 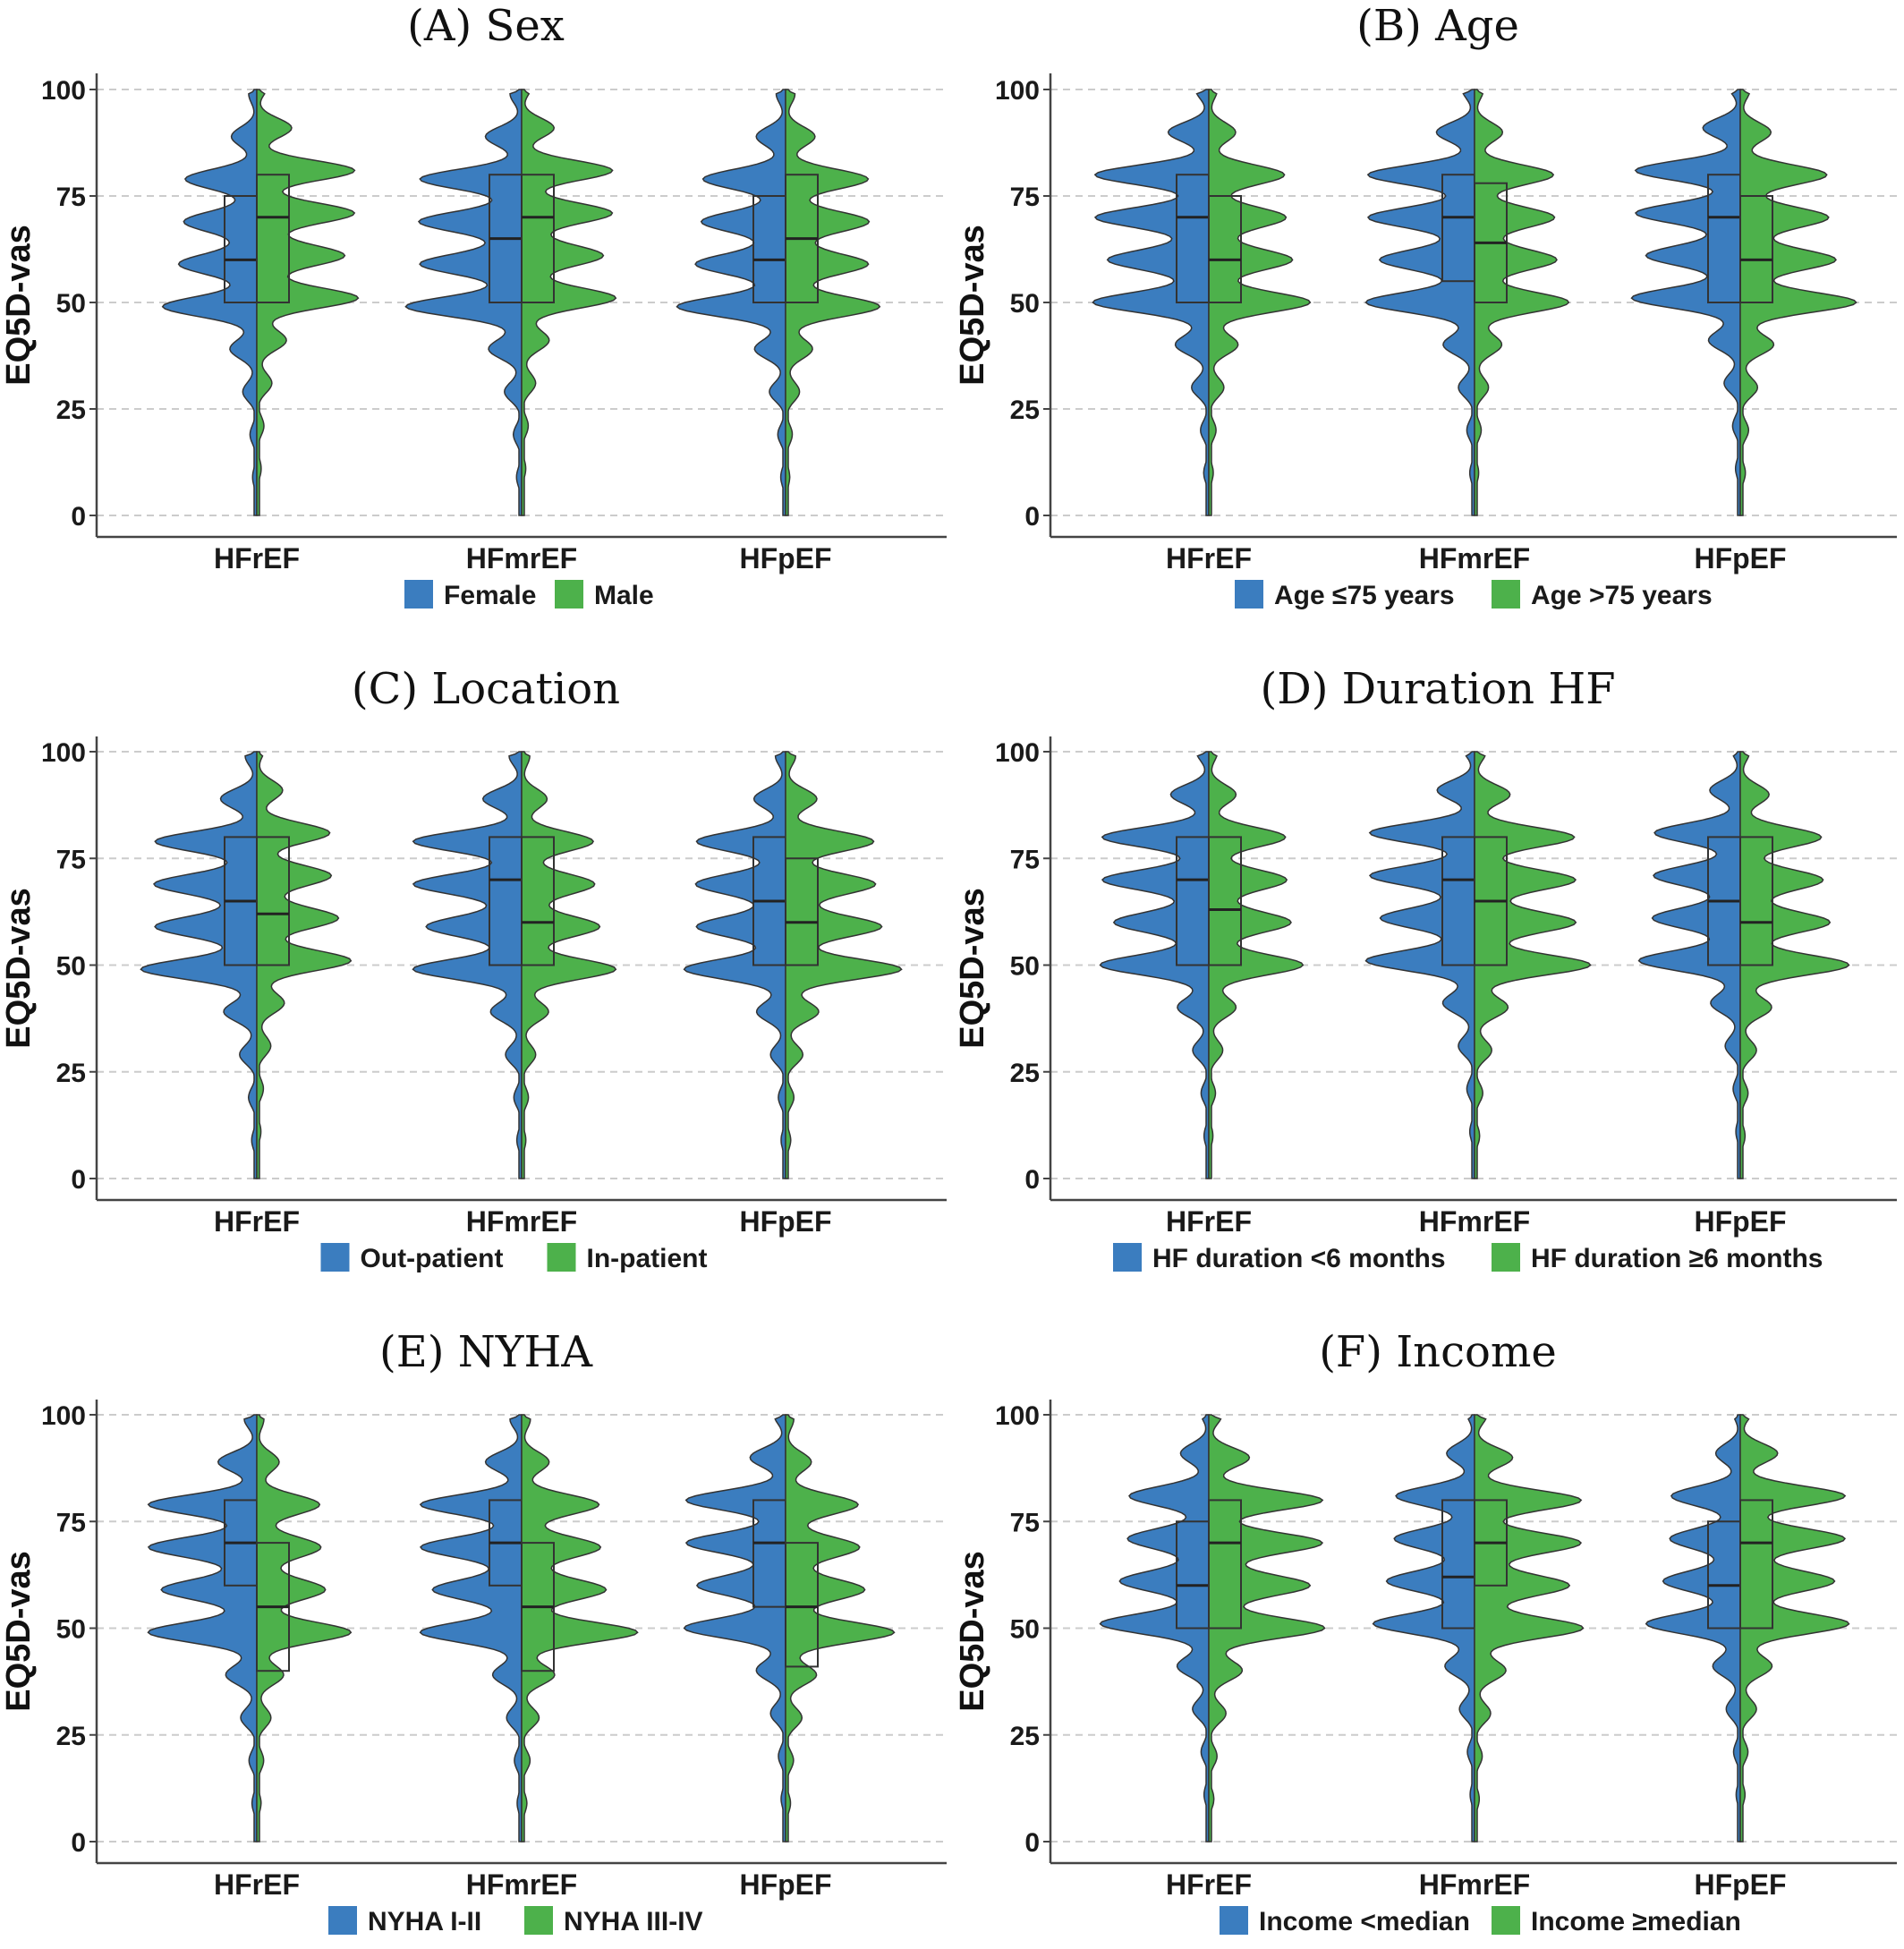 What do you see at coordinates (1438, 26) in the screenshot?
I see `panel-title: (B) Age` at bounding box center [1438, 26].